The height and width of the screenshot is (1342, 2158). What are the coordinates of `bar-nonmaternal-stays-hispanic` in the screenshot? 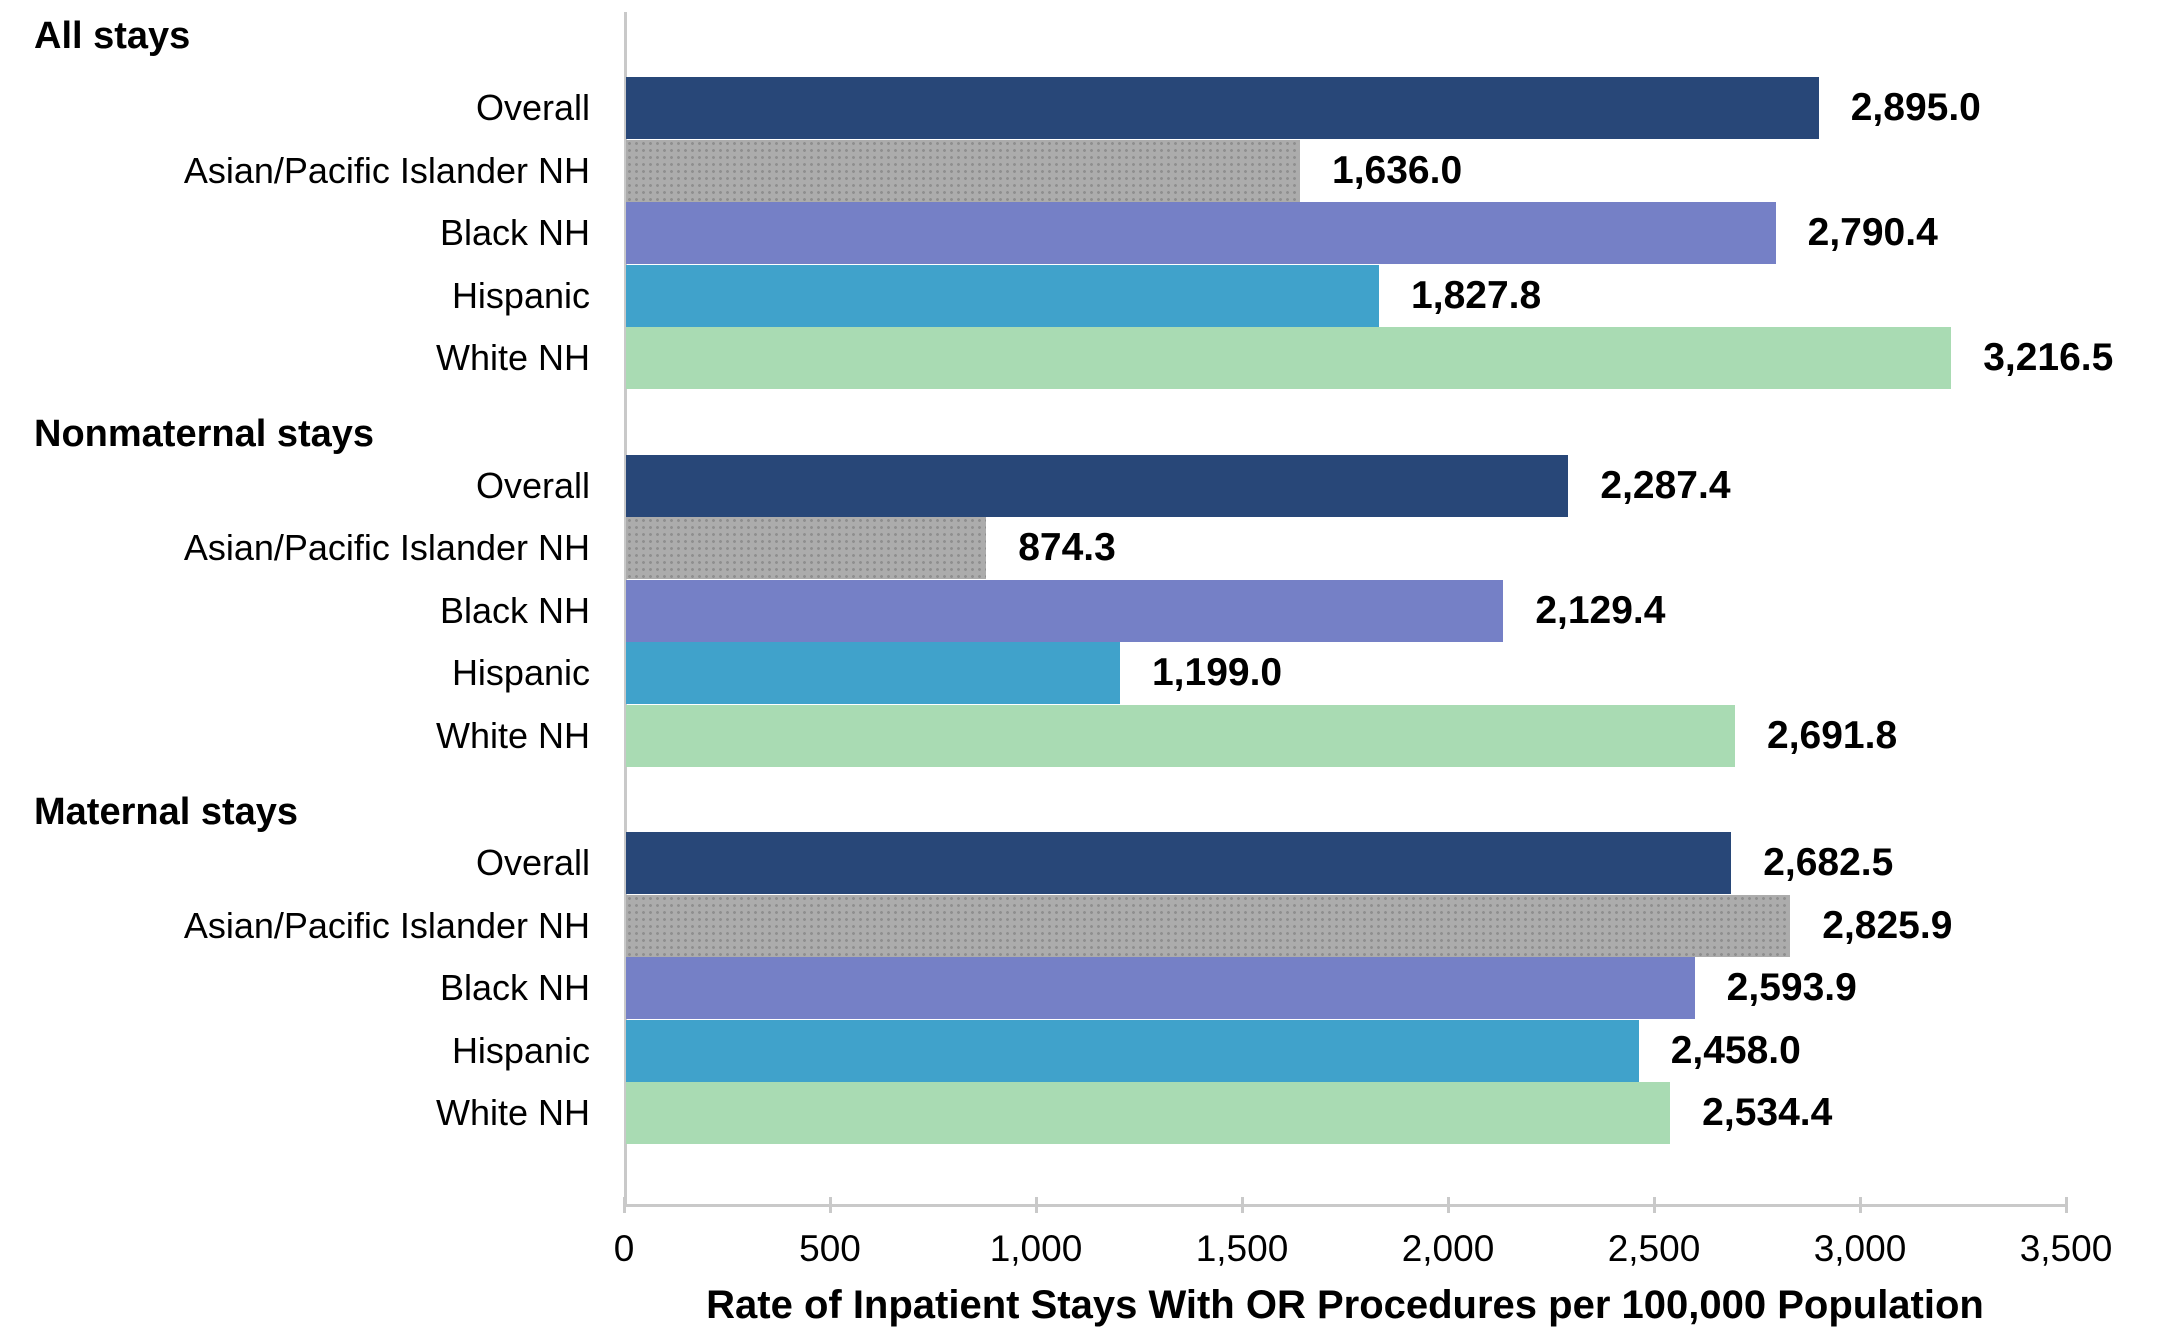 It's located at (873, 673).